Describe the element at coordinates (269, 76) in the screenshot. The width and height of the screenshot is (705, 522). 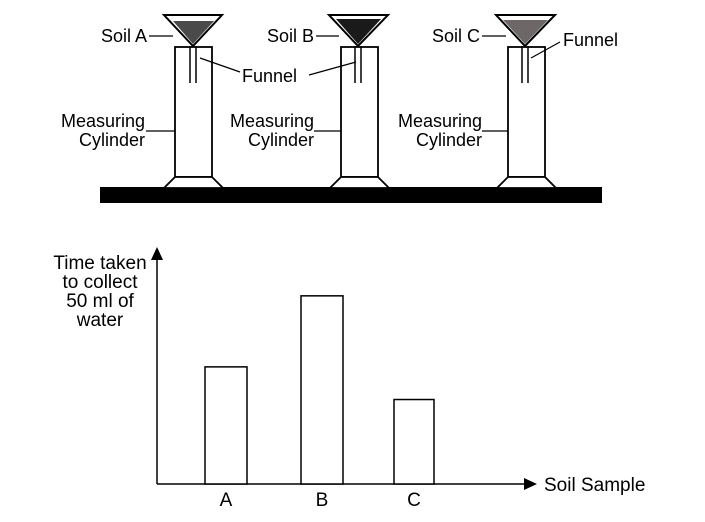
I see `funnel-a-label: Funnel` at that location.